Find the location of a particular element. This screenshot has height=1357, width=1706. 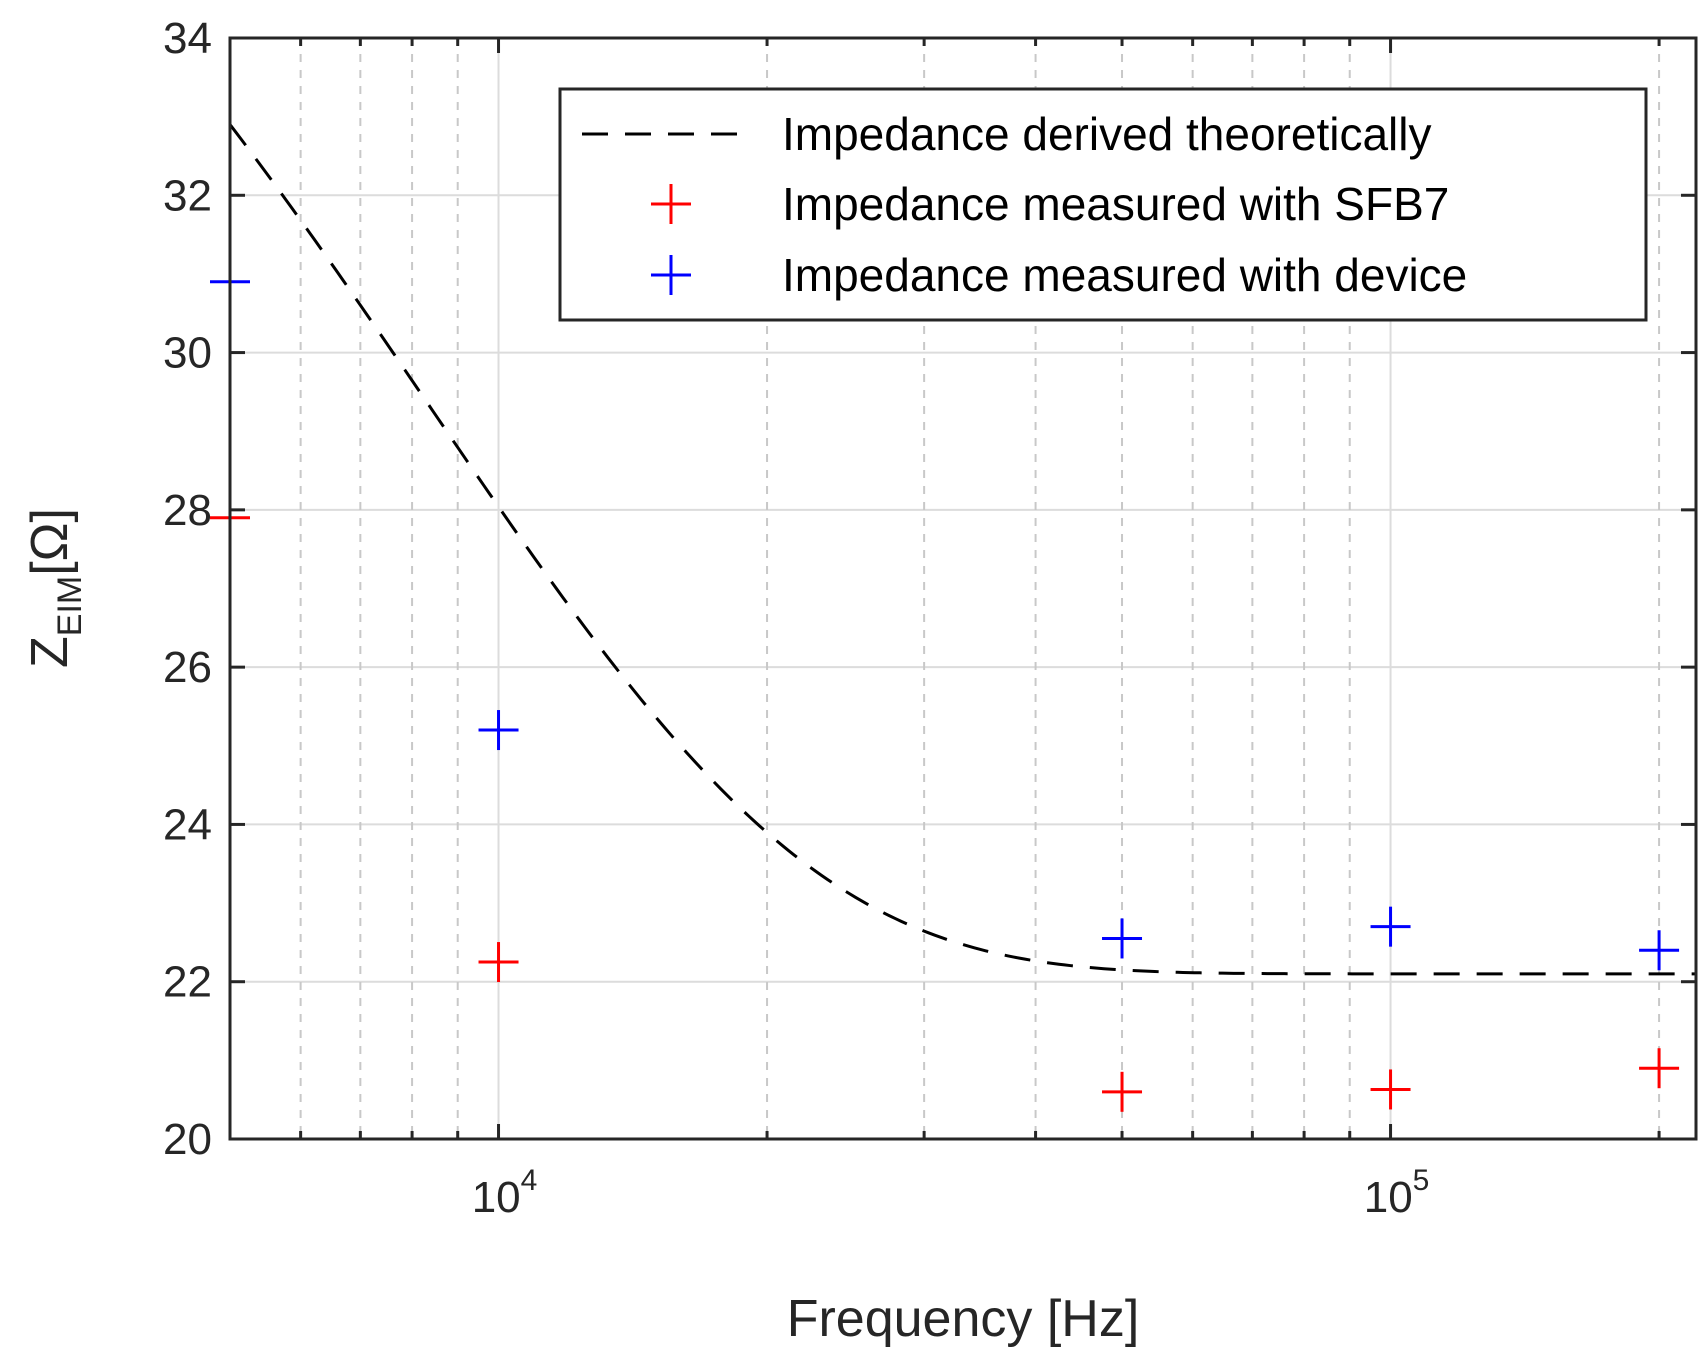

y-tick-label: 22 is located at coordinates (187, 982).